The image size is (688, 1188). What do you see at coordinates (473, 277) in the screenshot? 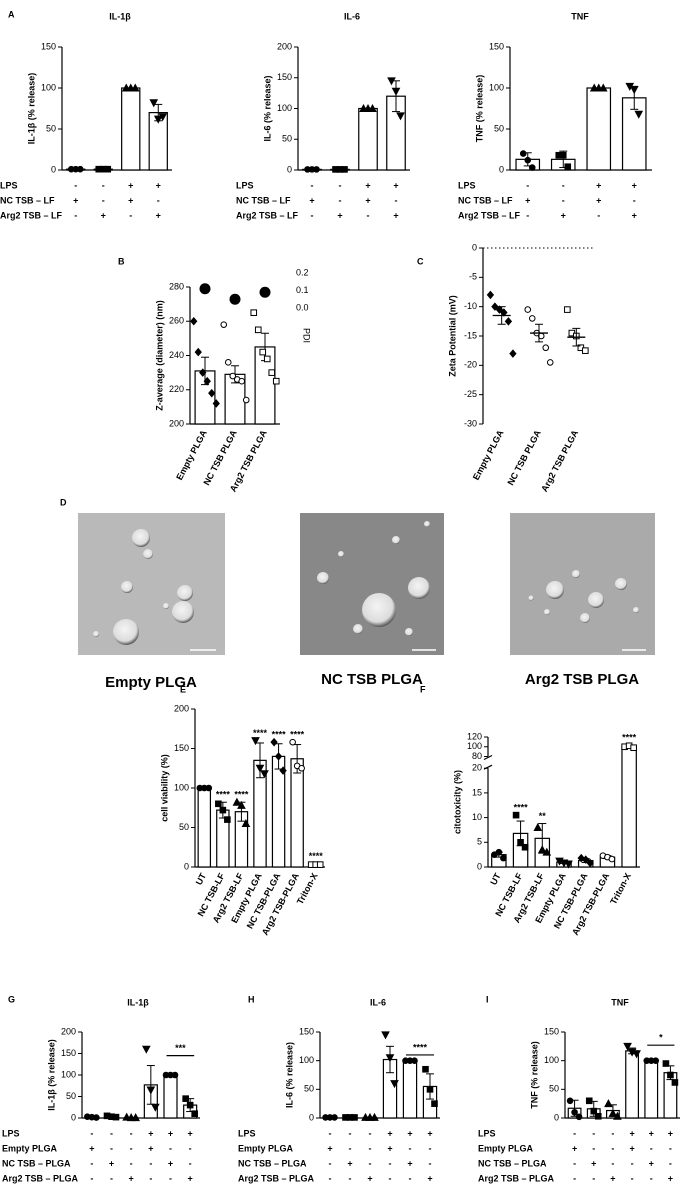
I see `y-tick-label: -5` at bounding box center [473, 277].